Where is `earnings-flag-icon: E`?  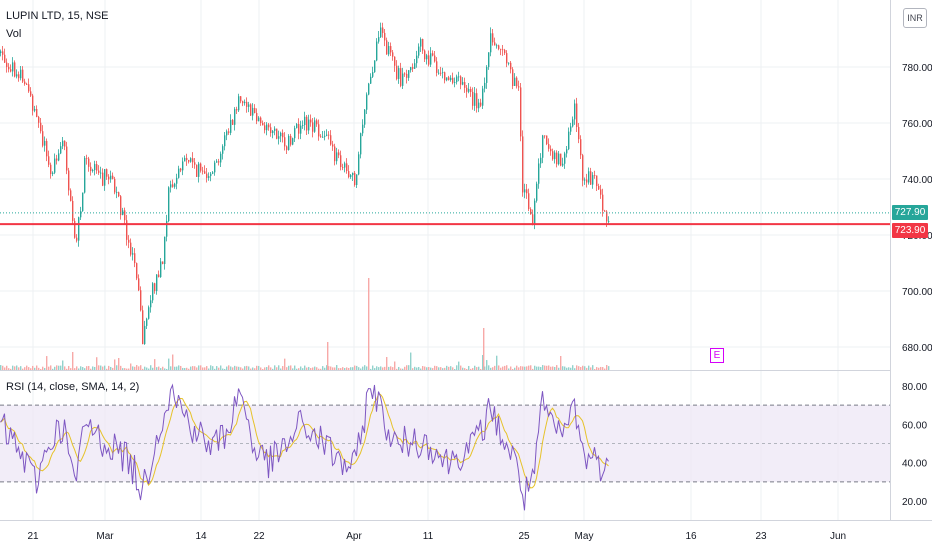
earnings-flag-icon: E is located at coordinates (717, 355).